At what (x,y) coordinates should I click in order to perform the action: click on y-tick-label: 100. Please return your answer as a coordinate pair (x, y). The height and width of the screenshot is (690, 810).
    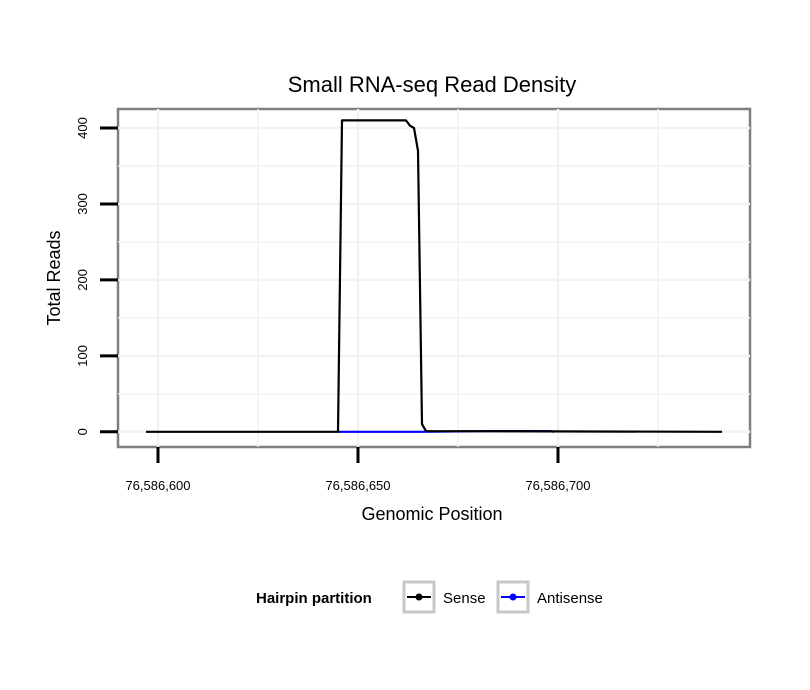
    Looking at the image, I should click on (82, 356).